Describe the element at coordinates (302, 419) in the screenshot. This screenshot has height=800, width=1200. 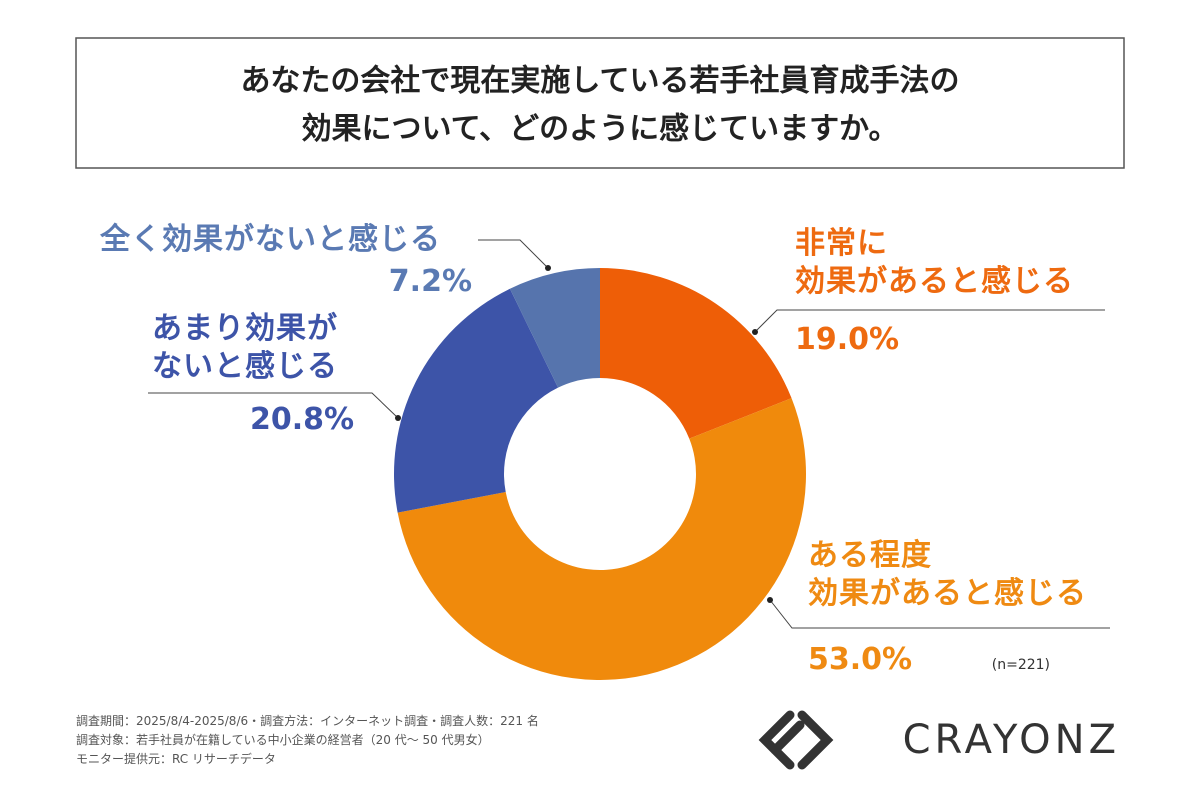
I see `value-label: 20.8%` at that location.